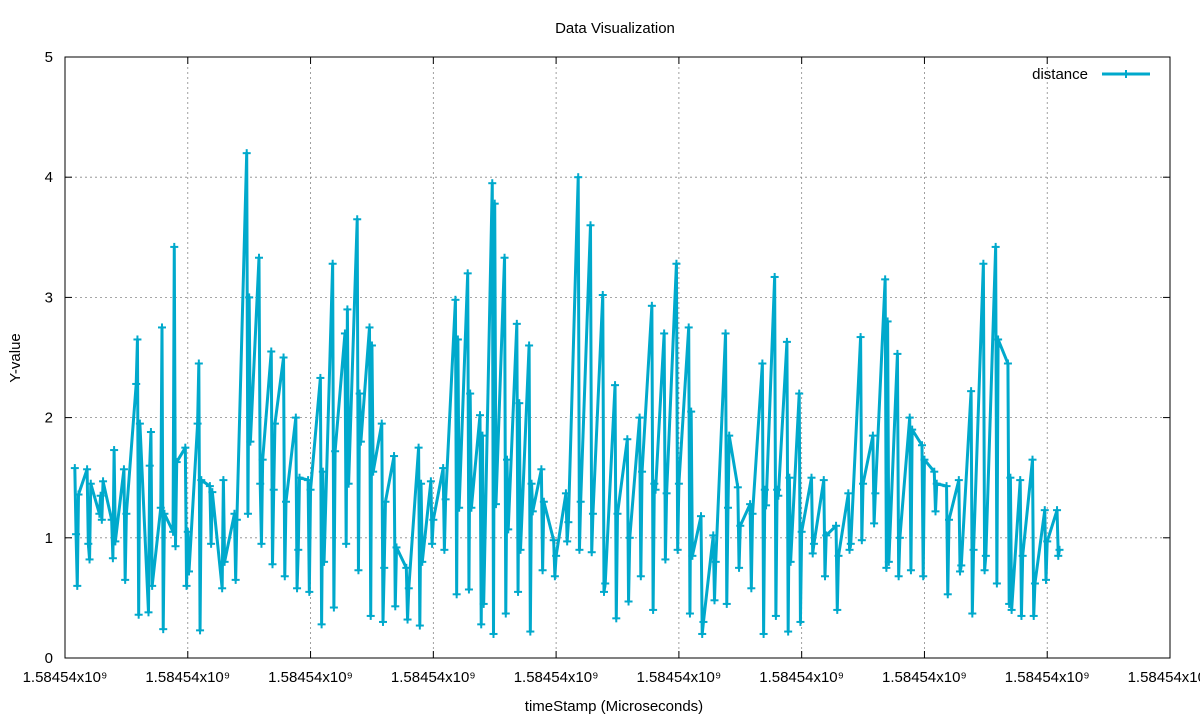  I want to click on x-axis-label: timeStamp (Microseconds), so click(614, 706).